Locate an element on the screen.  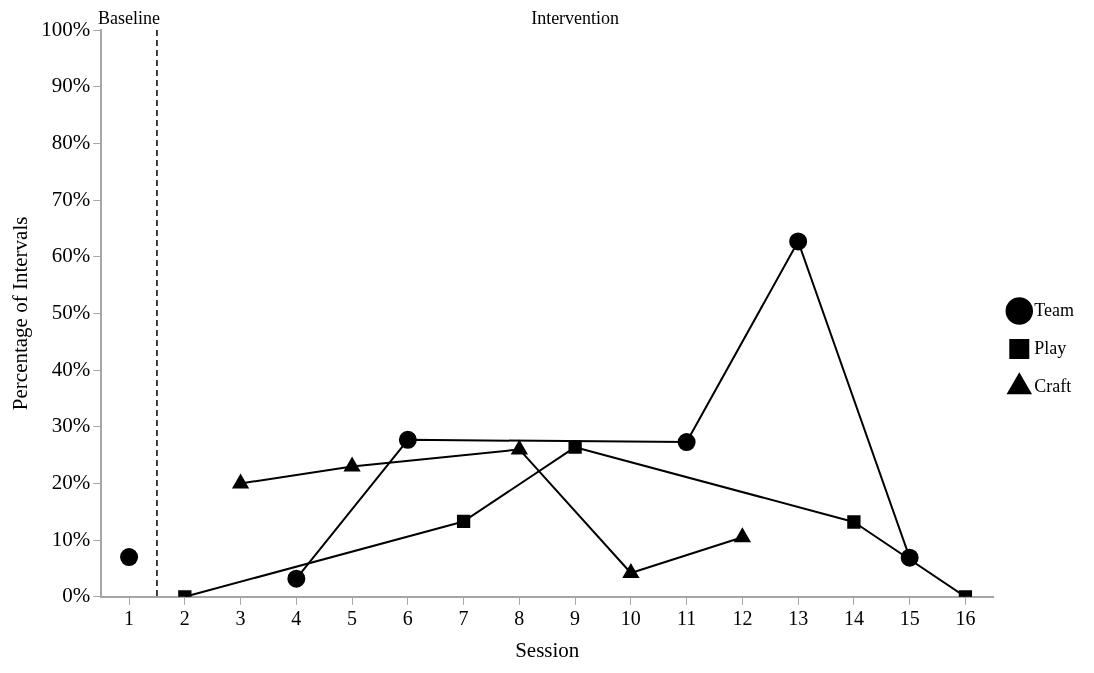
x-tick-label: 5 is located at coordinates (352, 618).